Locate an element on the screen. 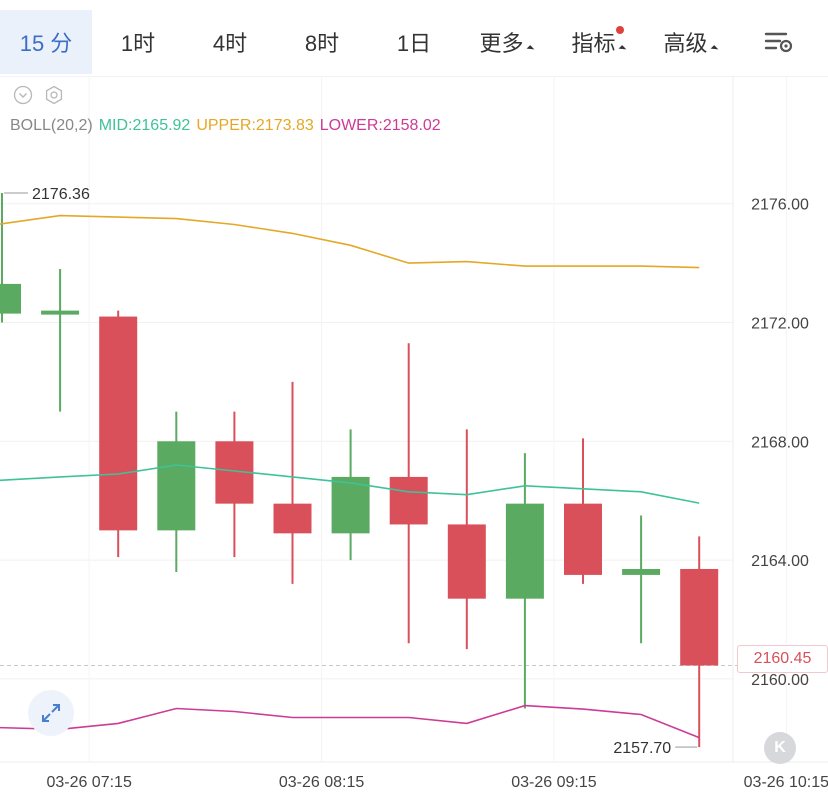 Image resolution: width=828 pixels, height=802 pixels. tab-label: 指标 is located at coordinates (593, 43).